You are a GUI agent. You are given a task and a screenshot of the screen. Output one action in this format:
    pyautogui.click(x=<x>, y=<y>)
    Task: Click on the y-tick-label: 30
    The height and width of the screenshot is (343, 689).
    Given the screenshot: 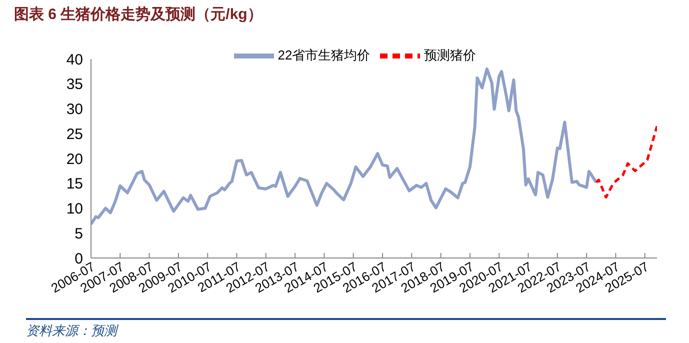 What is the action you would take?
    pyautogui.click(x=74, y=109)
    